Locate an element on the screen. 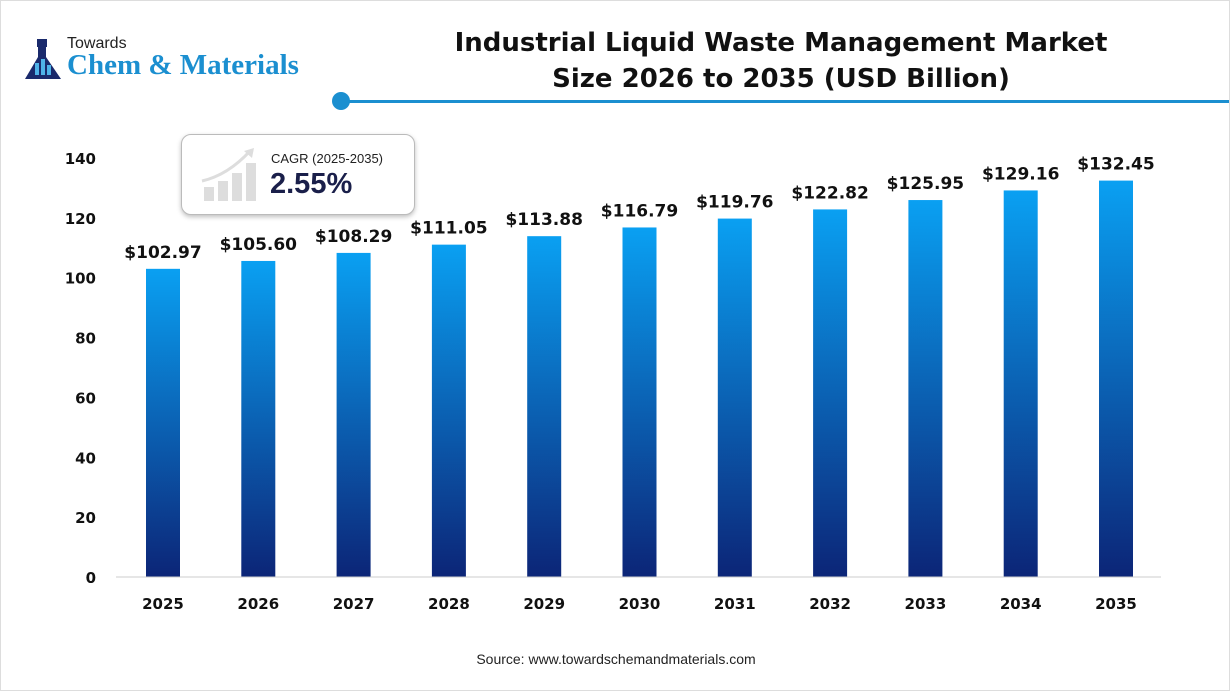  x-tick-label: 2028 is located at coordinates (449, 604).